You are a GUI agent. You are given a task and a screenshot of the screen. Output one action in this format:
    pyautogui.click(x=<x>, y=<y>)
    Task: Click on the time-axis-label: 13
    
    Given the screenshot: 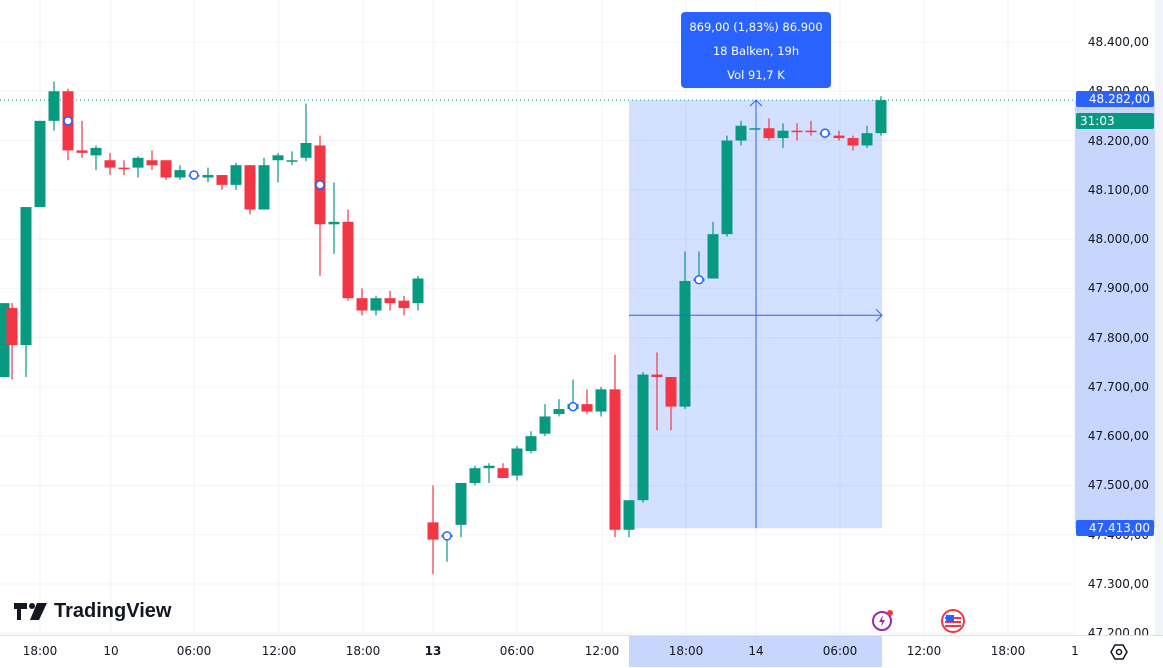 What is the action you would take?
    pyautogui.click(x=433, y=651)
    